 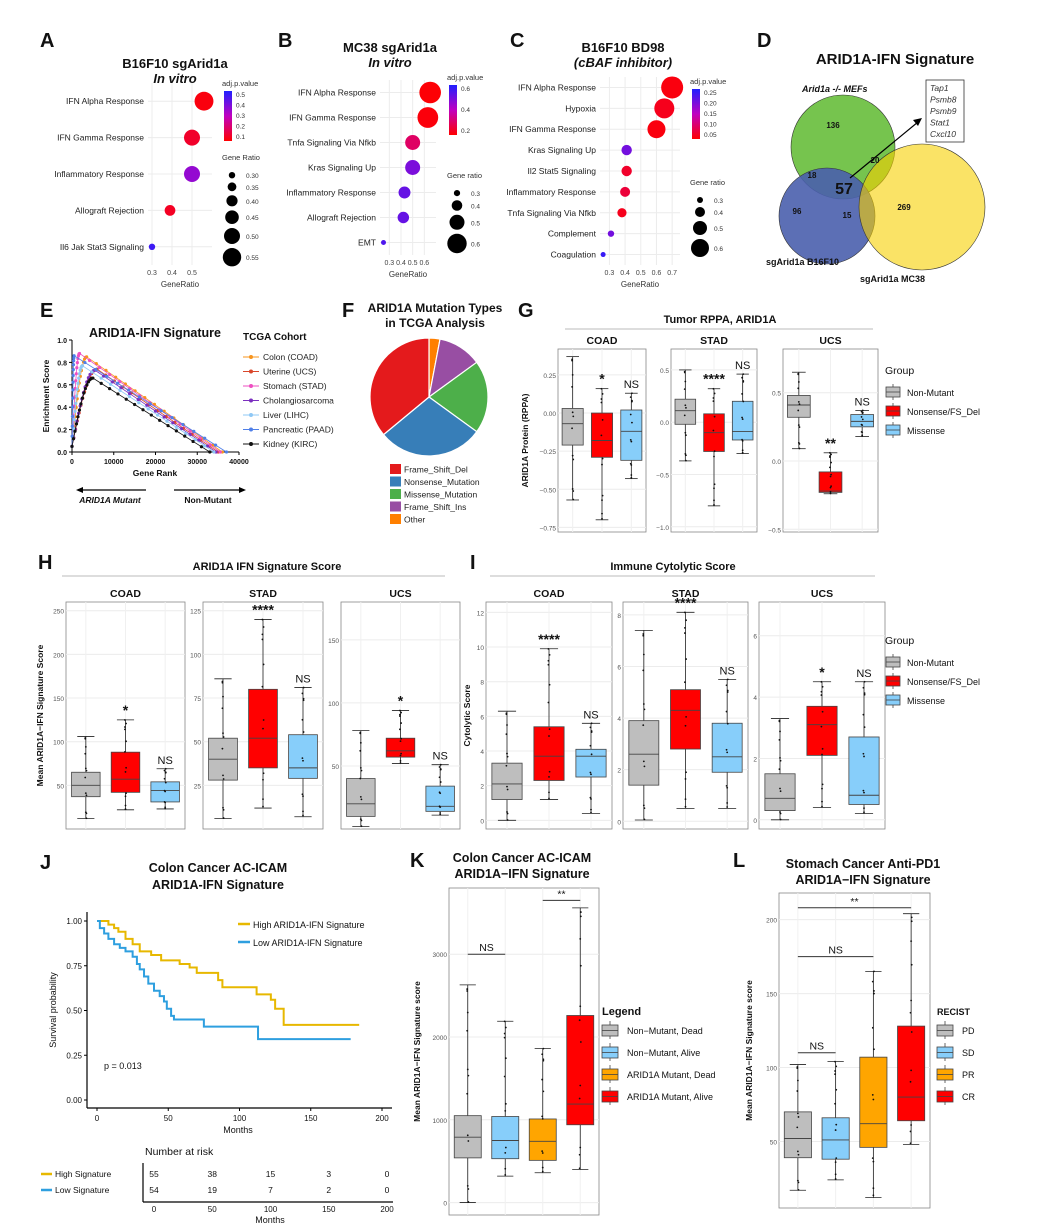 I want to click on callout-gene: Stat1, so click(x=940, y=123).